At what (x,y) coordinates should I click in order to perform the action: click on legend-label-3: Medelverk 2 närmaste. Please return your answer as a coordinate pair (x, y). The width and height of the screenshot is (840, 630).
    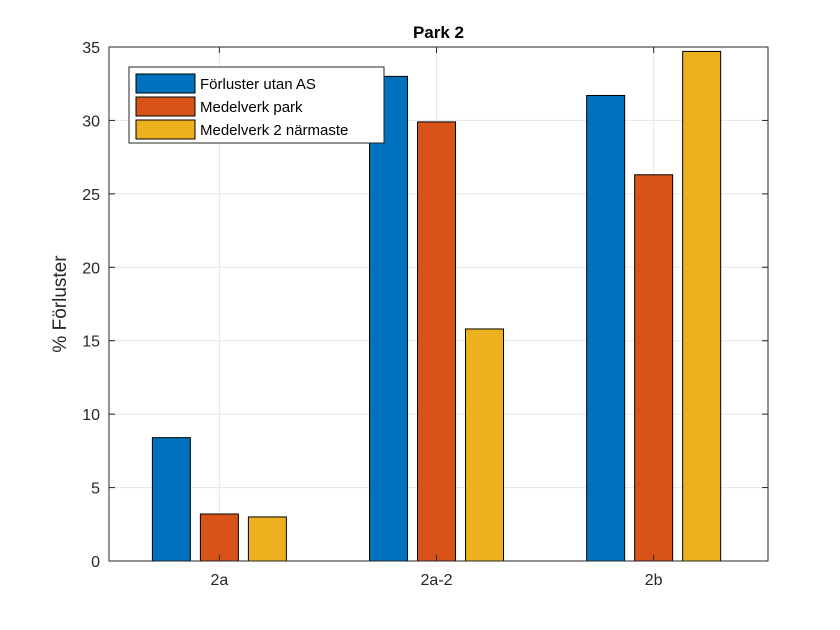
    Looking at the image, I should click on (274, 130).